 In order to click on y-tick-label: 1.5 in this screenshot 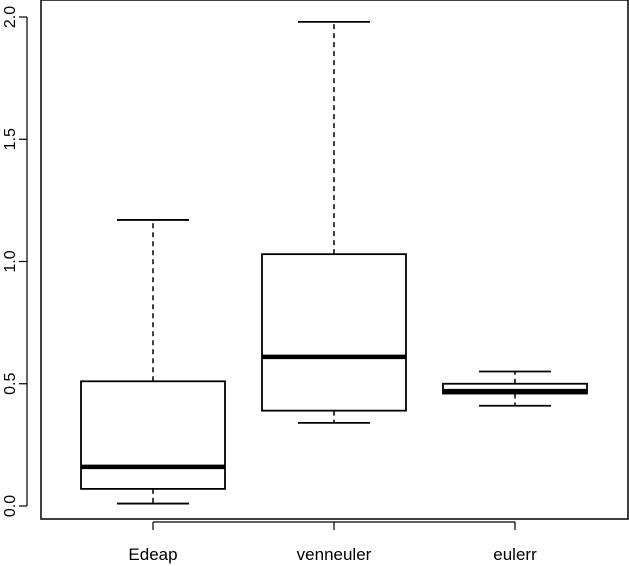, I will do `click(10, 139)`.